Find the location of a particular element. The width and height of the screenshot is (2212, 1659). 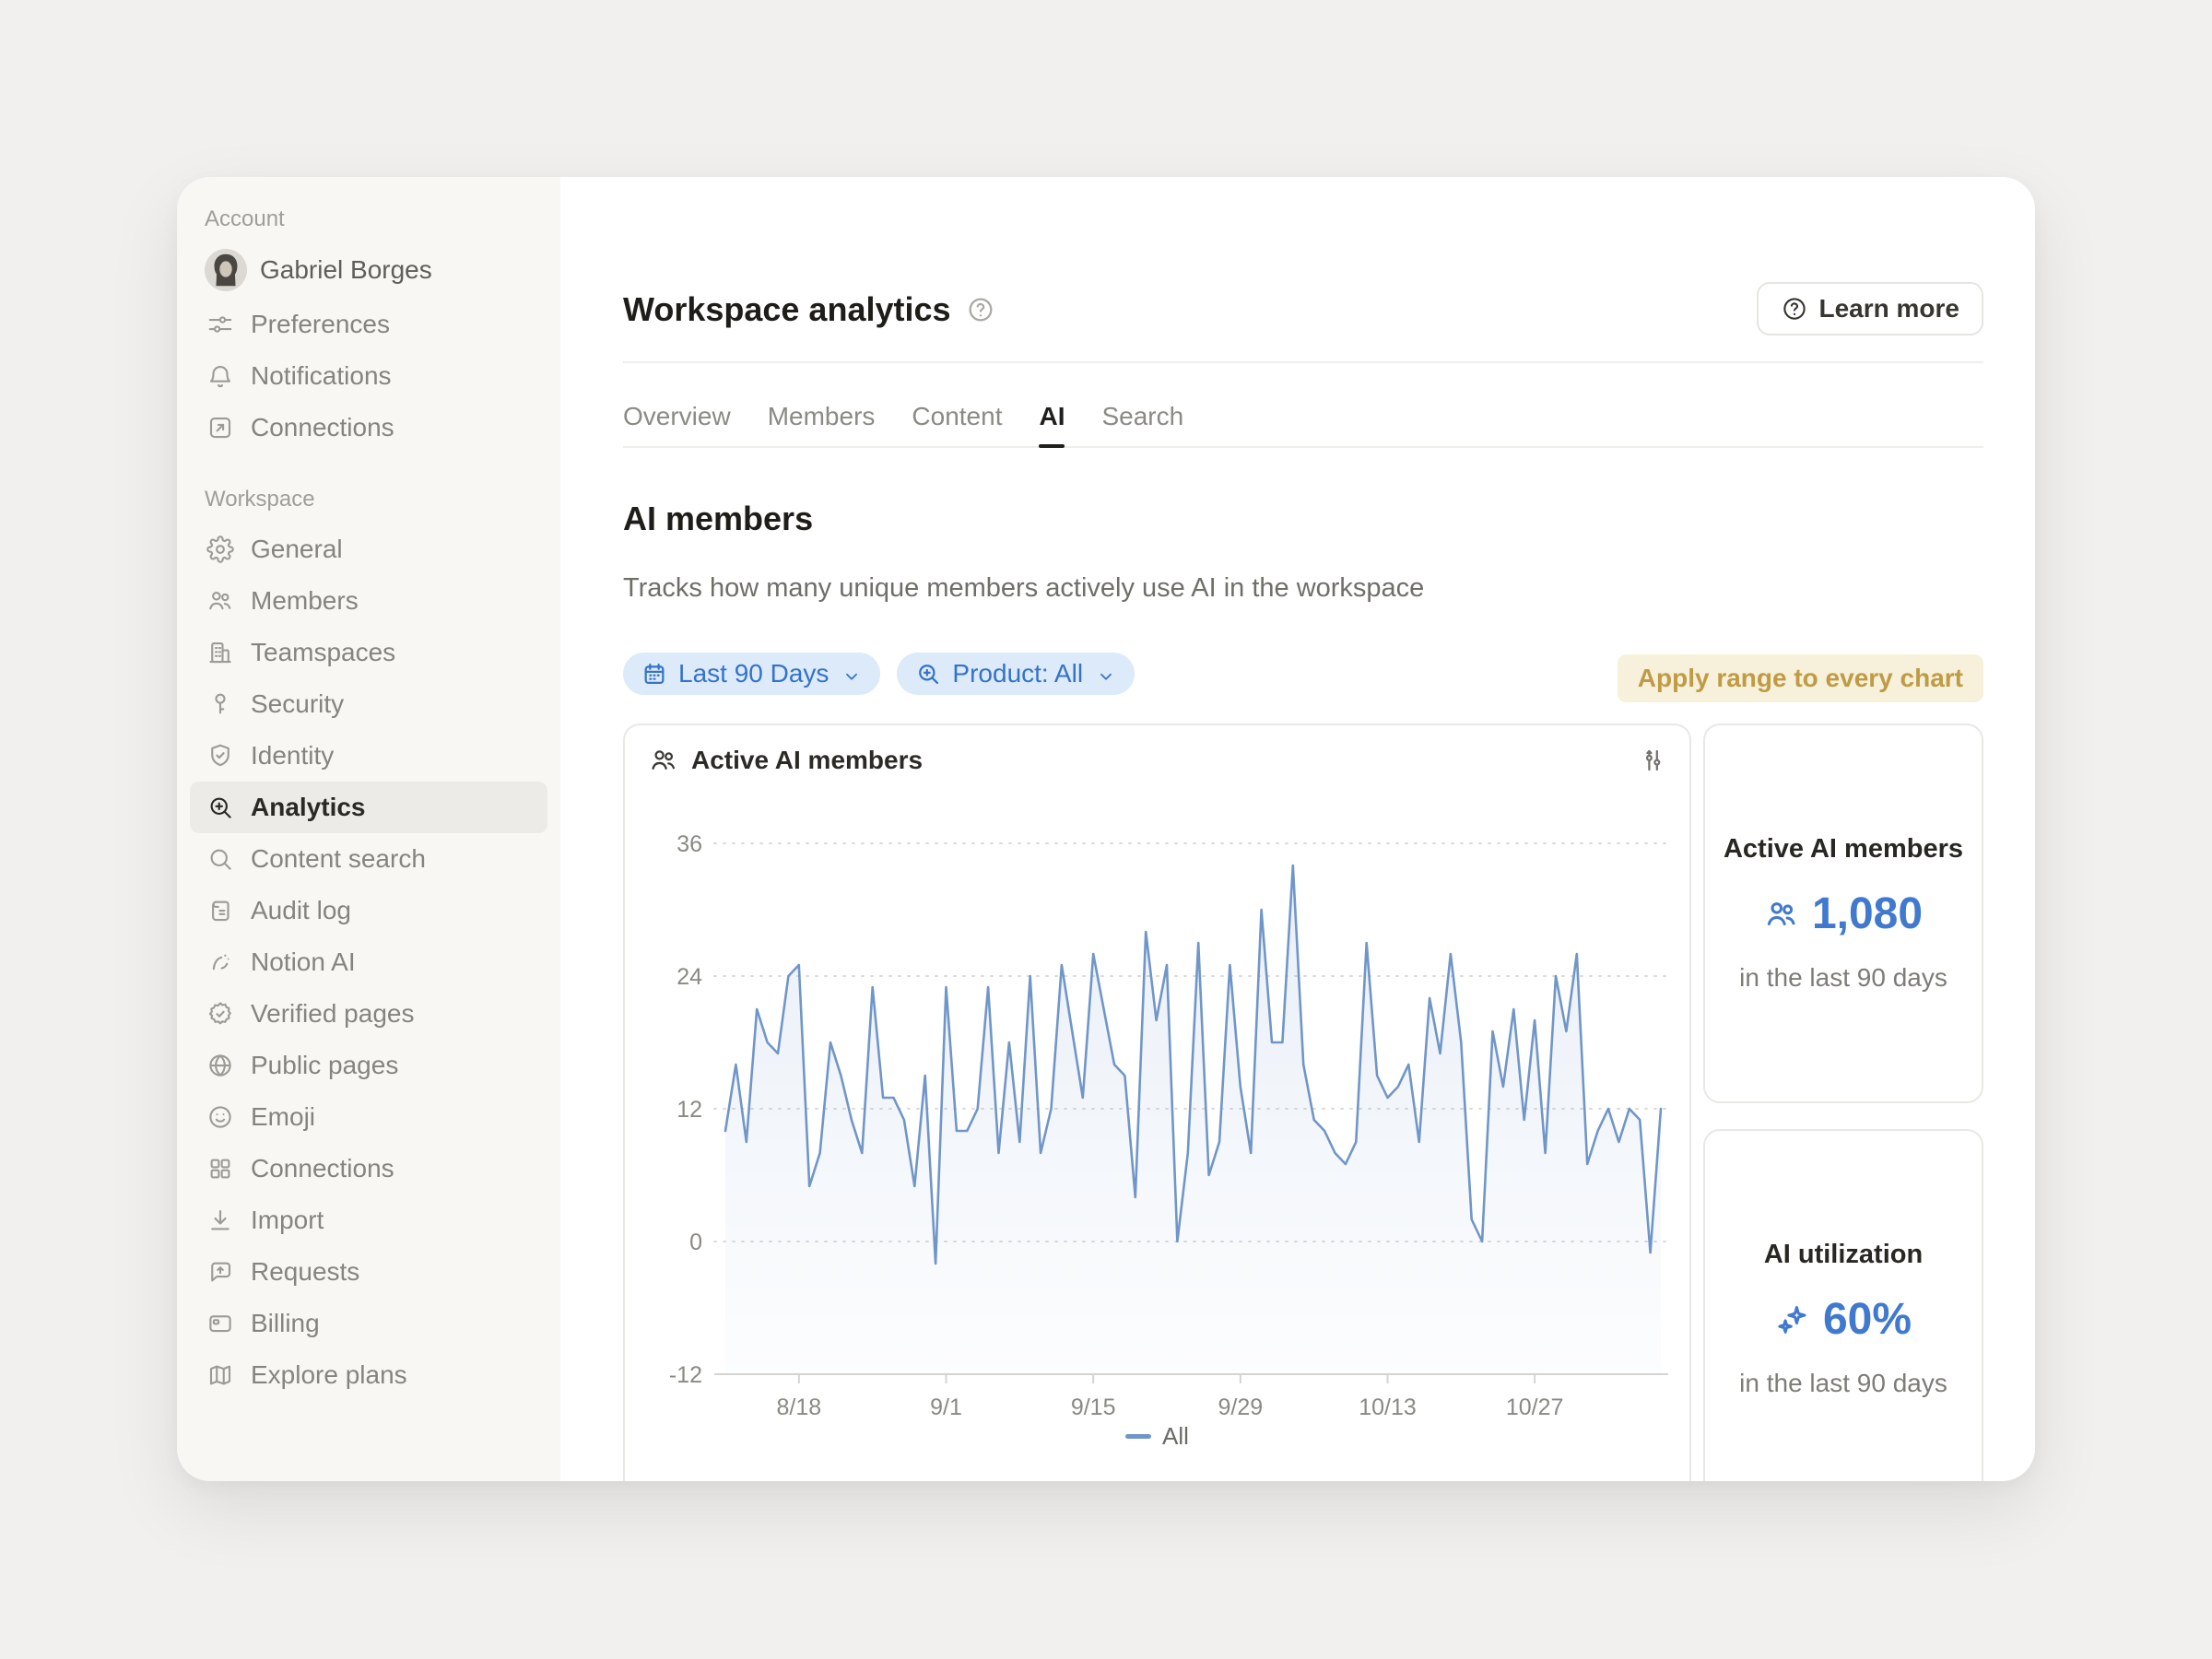

sidebar-item-content-search: Content search is located at coordinates (368, 859).